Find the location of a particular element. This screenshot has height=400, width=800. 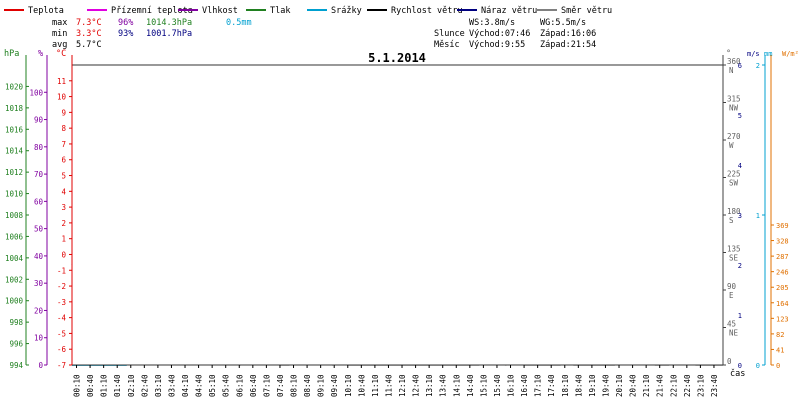

temperature-tick-label: 0 is located at coordinates (63, 254).